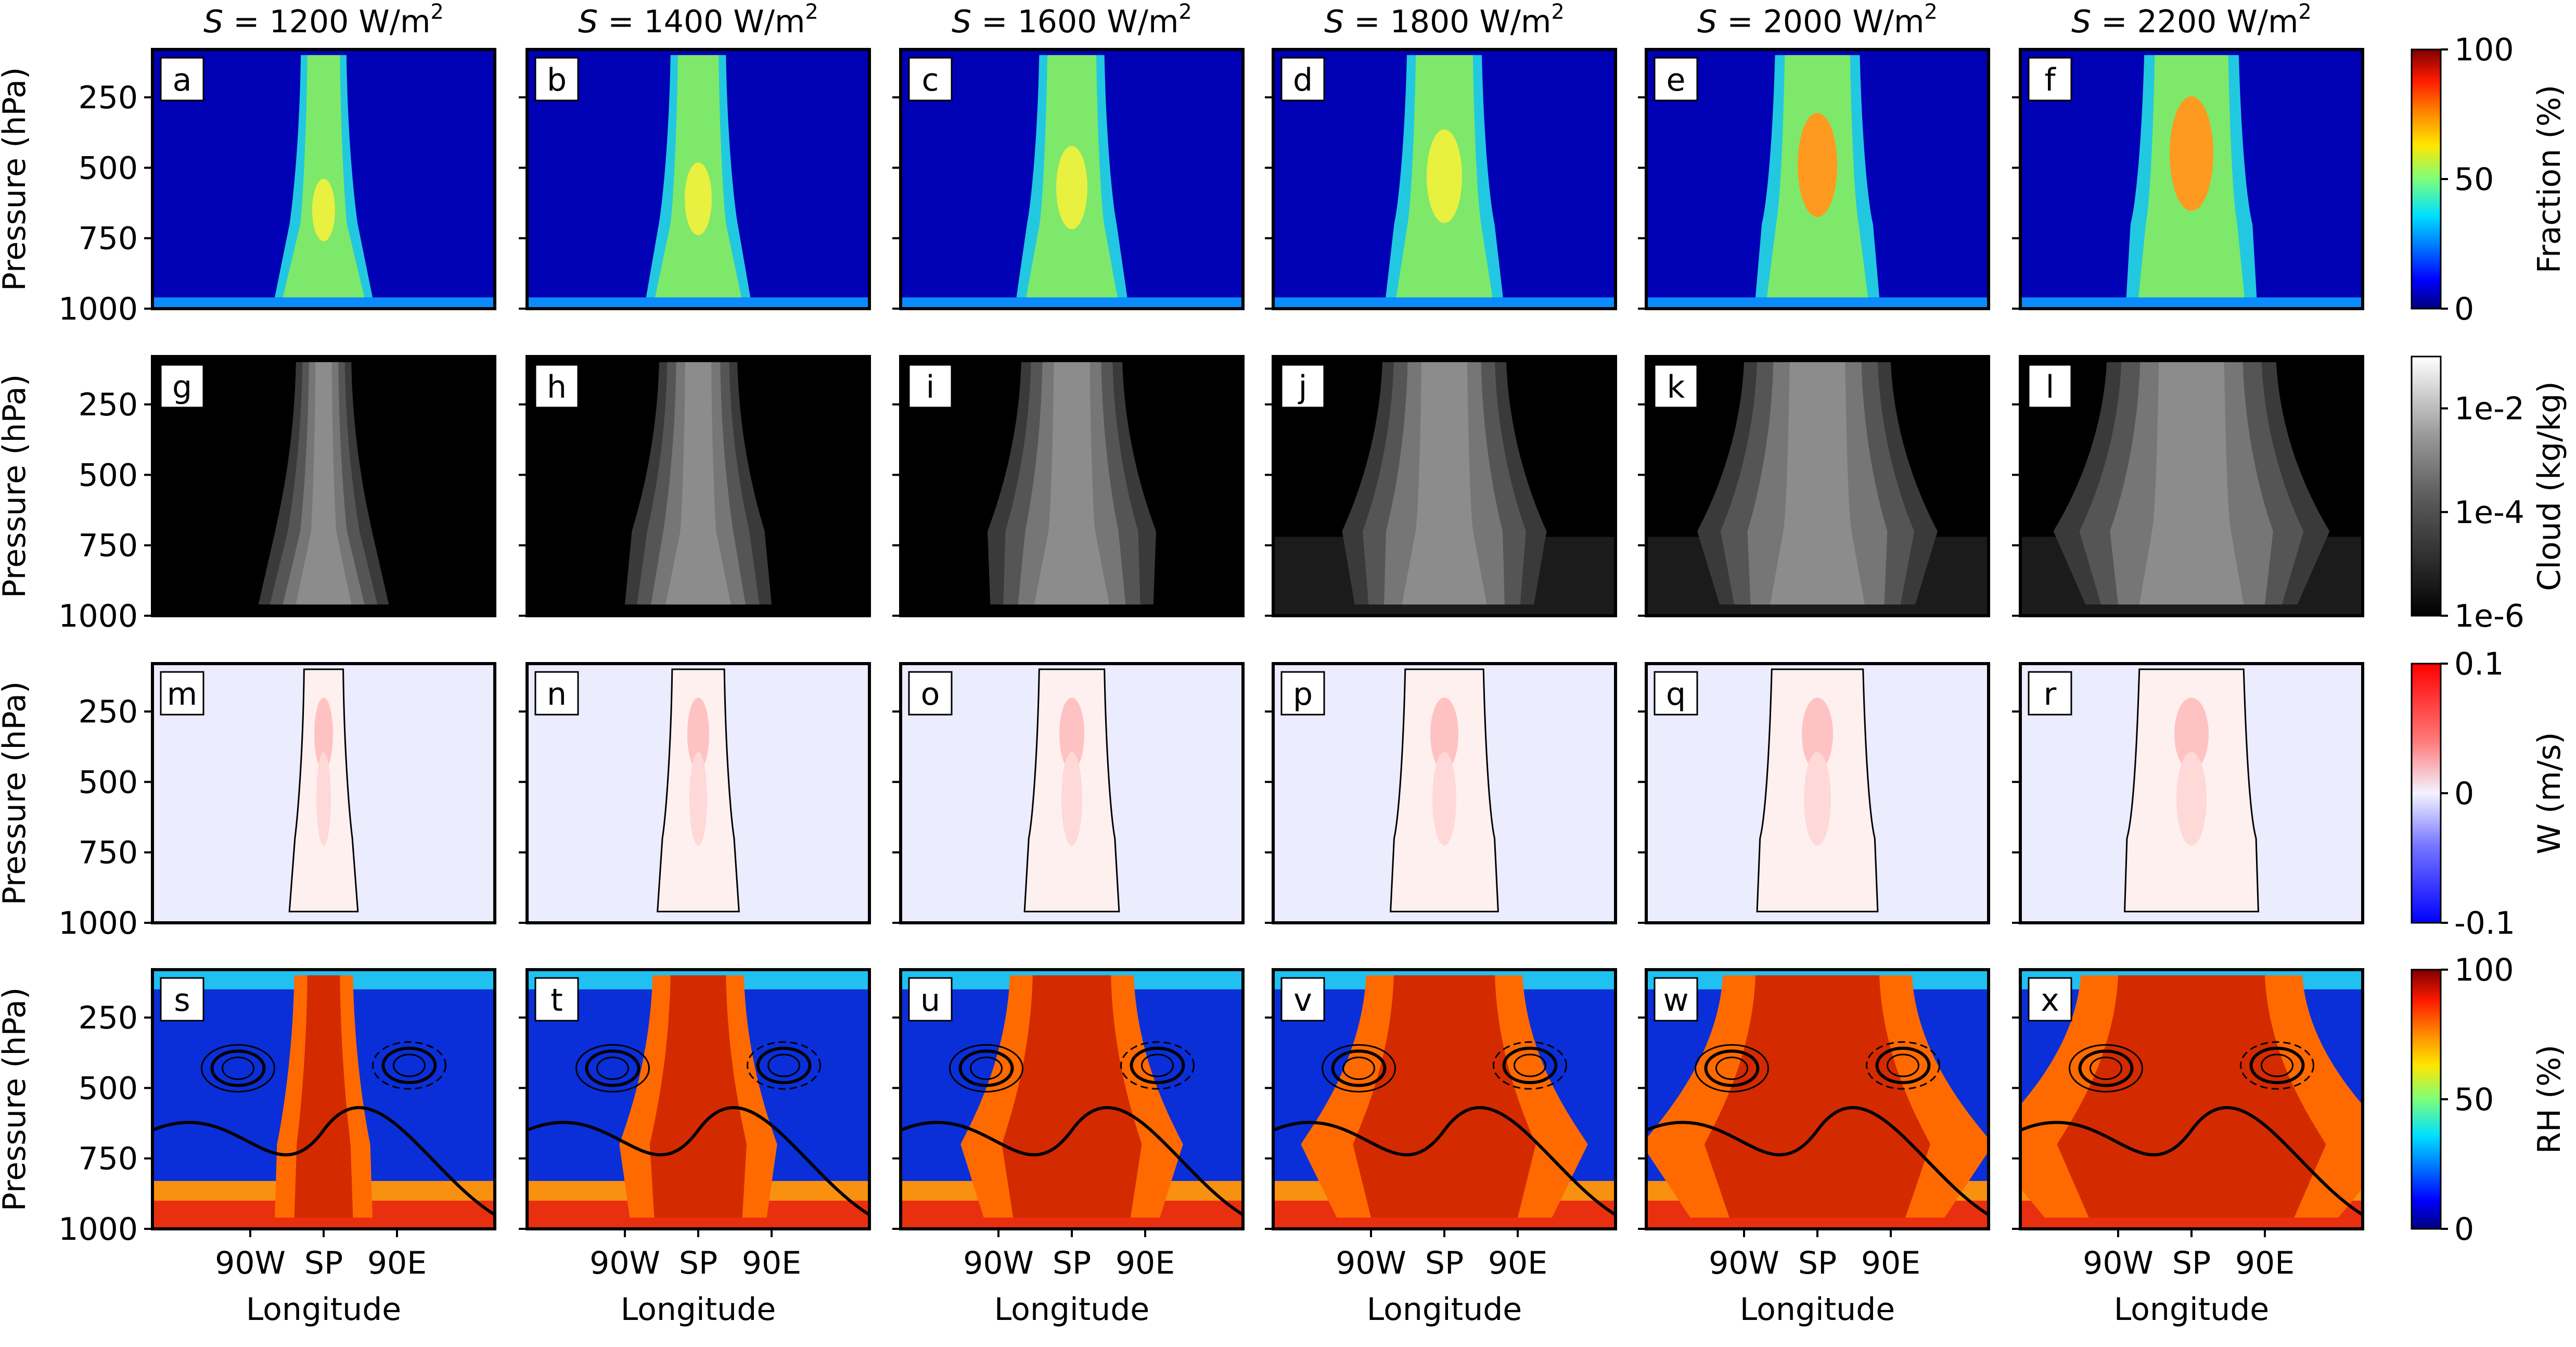 Image resolution: width=2576 pixels, height=1347 pixels. I want to click on cloud-plume-inner, so click(324, 483).